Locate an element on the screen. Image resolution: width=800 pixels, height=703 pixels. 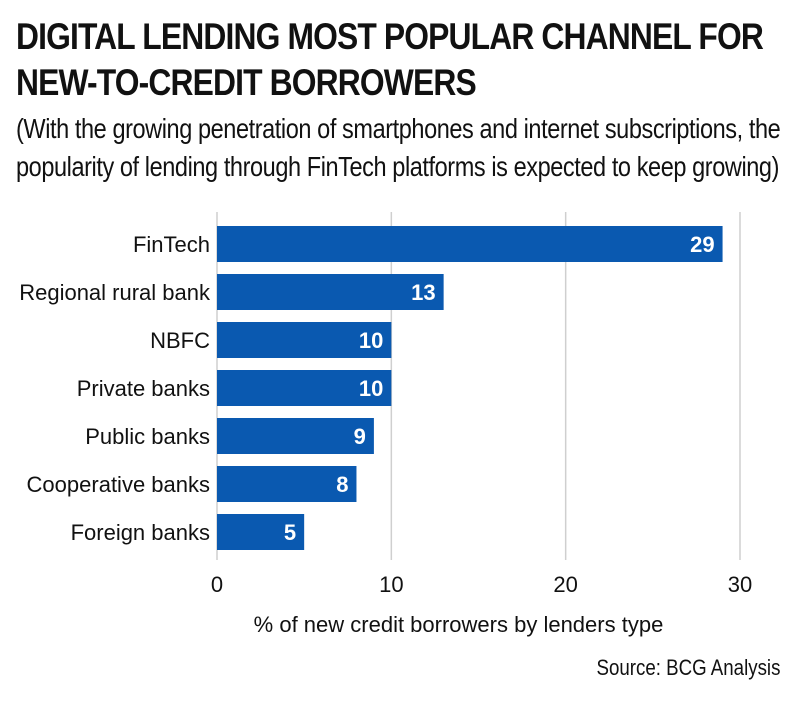
category-label: Cooperative banks is located at coordinates (118, 484).